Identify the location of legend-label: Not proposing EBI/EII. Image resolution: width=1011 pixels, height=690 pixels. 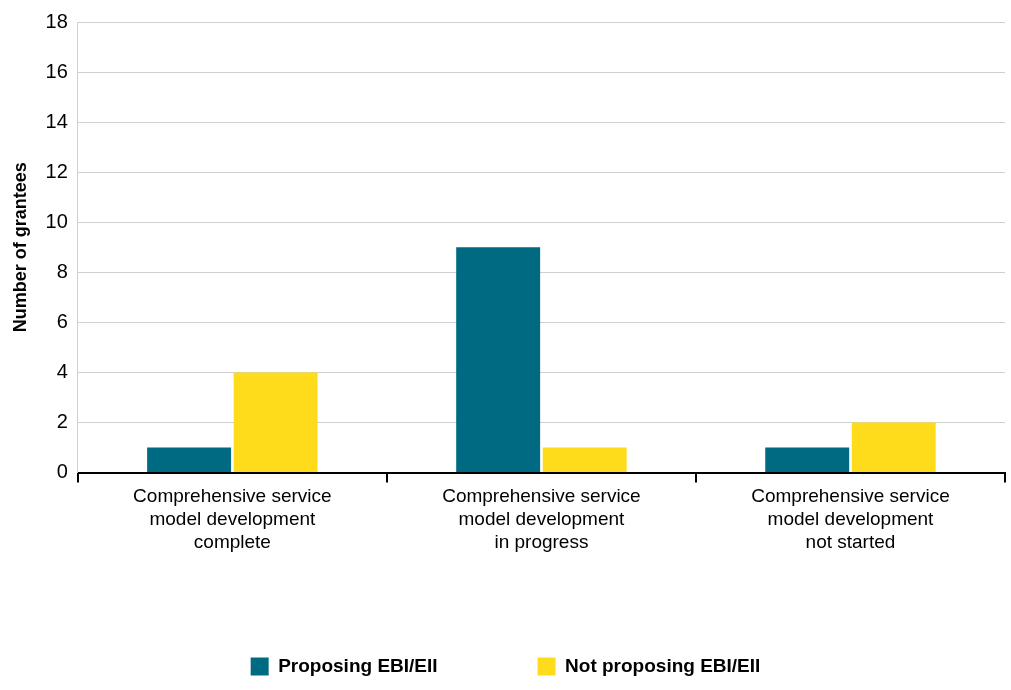
(663, 665).